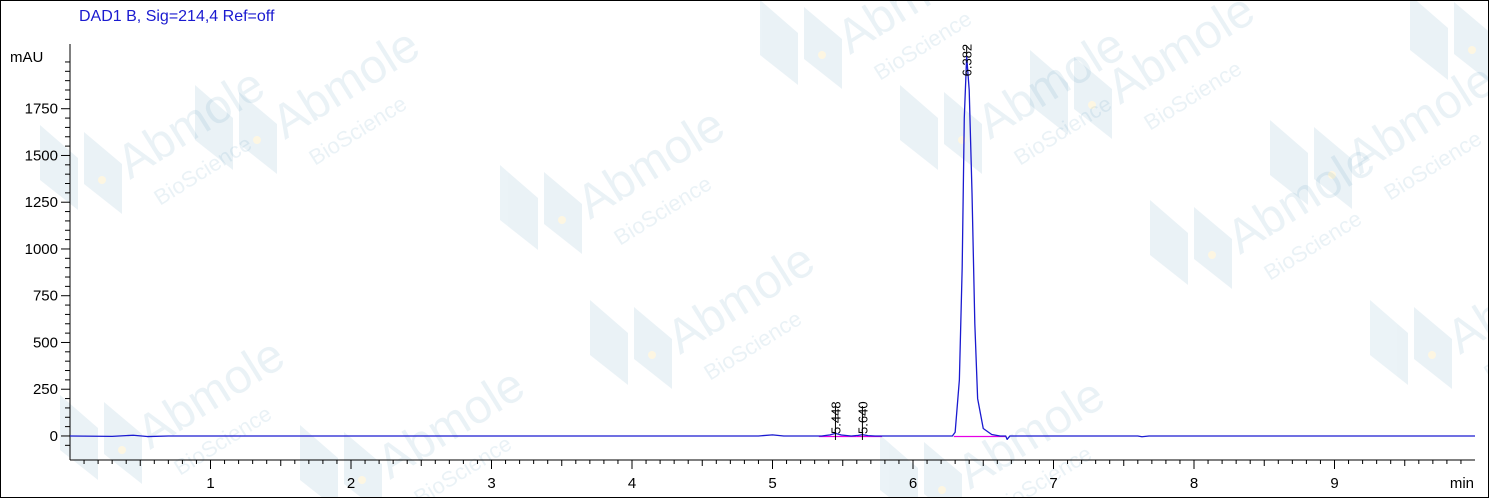  Describe the element at coordinates (41, 109) in the screenshot. I see `y-tick-label: 1750` at that location.